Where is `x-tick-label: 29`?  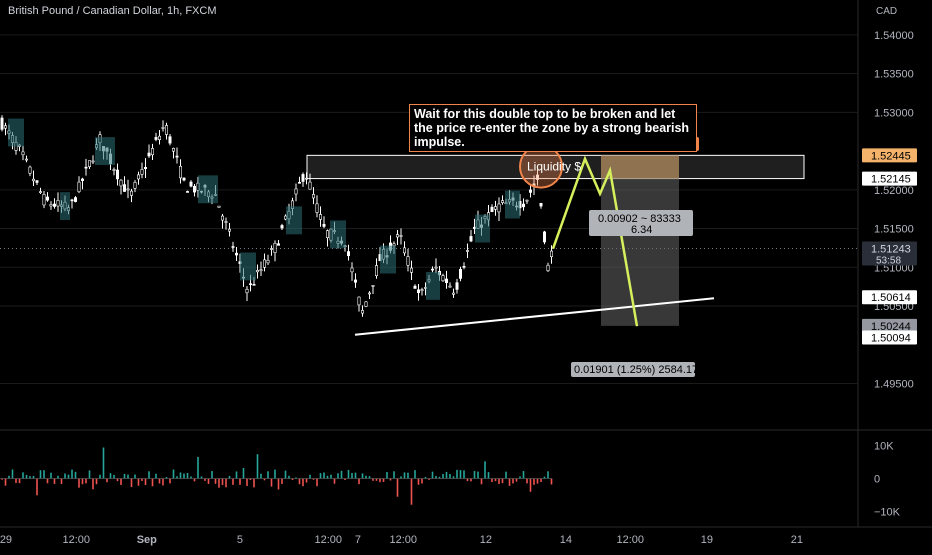
x-tick-label: 29 is located at coordinates (6, 540).